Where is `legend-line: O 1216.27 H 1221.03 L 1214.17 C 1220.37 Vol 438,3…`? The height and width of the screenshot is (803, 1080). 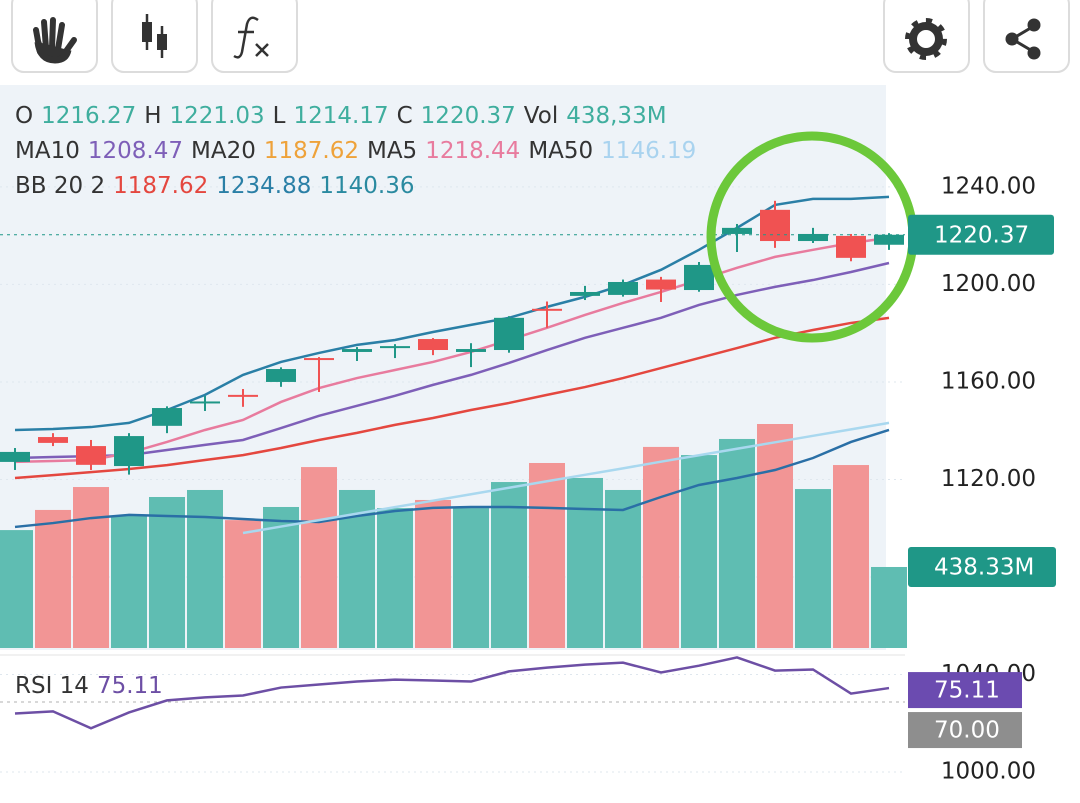 legend-line: O 1216.27 H 1221.03 L 1214.17 C 1220.37 Vol 438,3… is located at coordinates (341, 116).